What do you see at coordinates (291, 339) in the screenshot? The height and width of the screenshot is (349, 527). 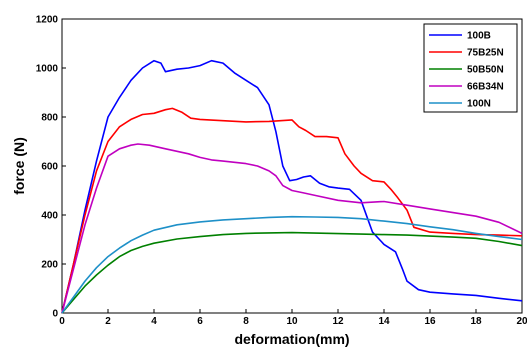 I see `x-axis-title: deformation(mm)` at bounding box center [291, 339].